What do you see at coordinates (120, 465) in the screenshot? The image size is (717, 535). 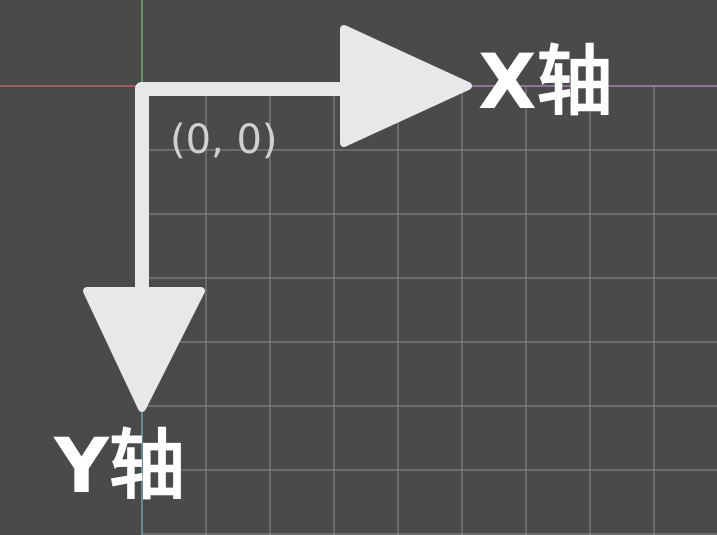 I see `y-axis-label: Y轴` at bounding box center [120, 465].